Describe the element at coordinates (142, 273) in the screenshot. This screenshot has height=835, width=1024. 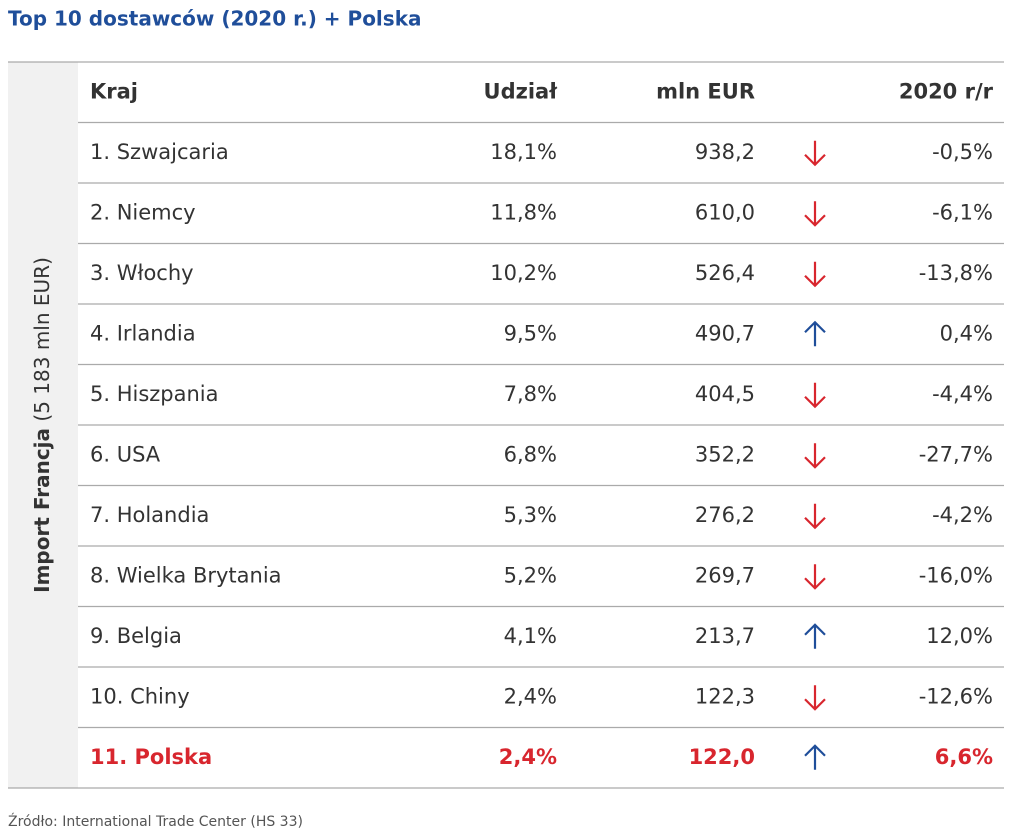
I see `cell: 3. Włochy` at that location.